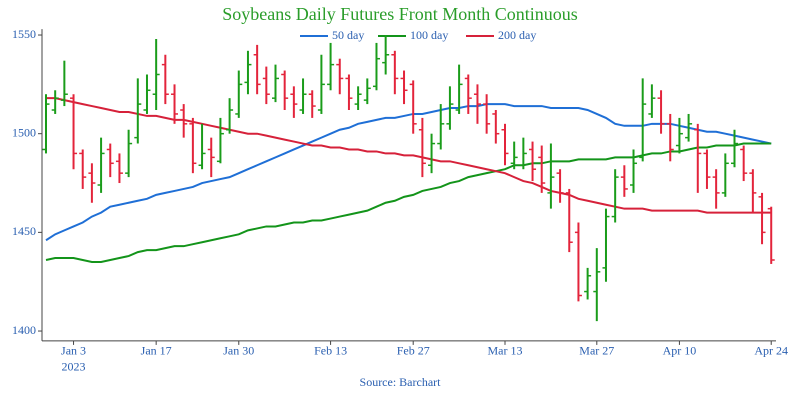 This screenshot has height=400, width=800. What do you see at coordinates (348, 35) in the screenshot?
I see `legend-label: 50 day` at bounding box center [348, 35].